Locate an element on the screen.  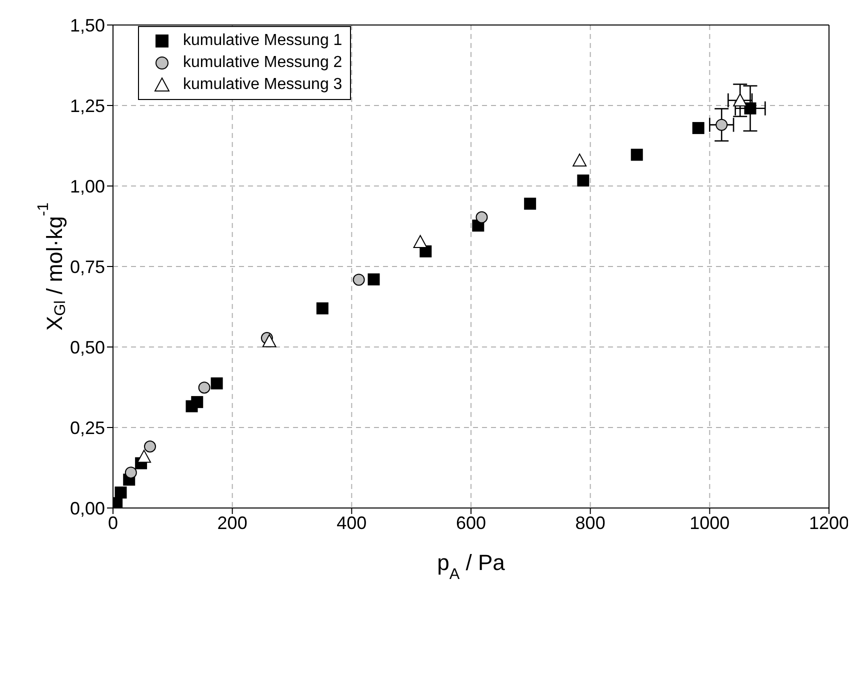
y-tick-label: 1,00 is located at coordinates (87, 186).